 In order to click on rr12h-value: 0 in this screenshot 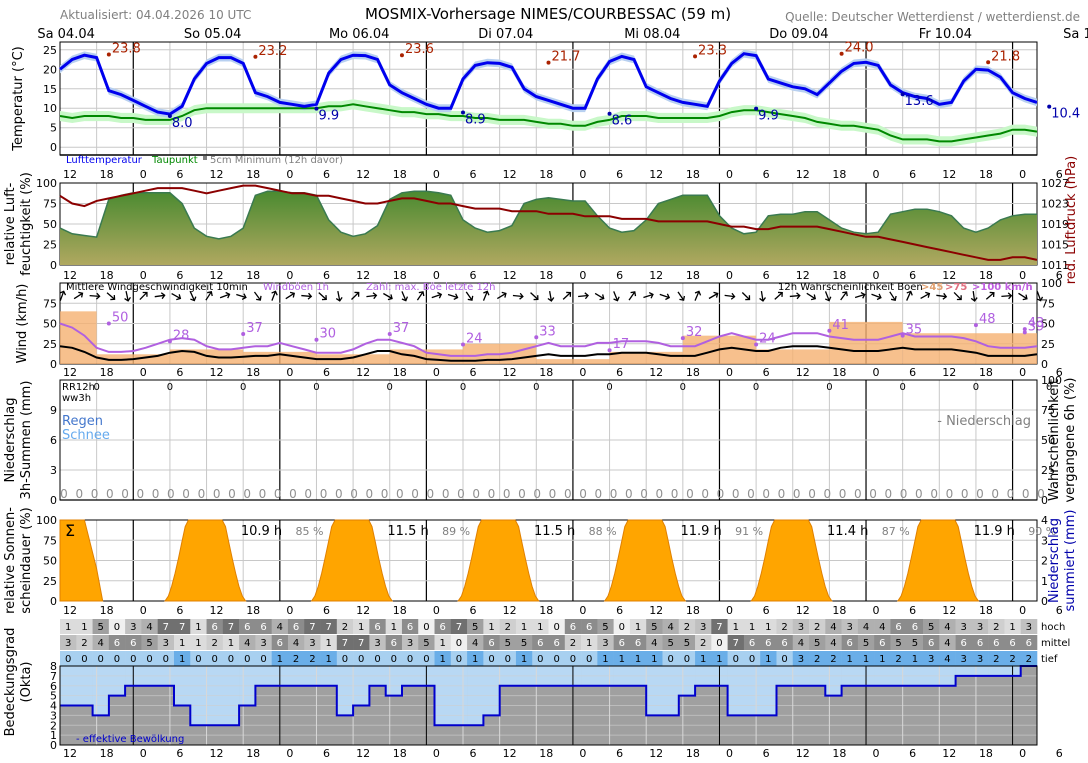, I will do `click(976, 387)`.